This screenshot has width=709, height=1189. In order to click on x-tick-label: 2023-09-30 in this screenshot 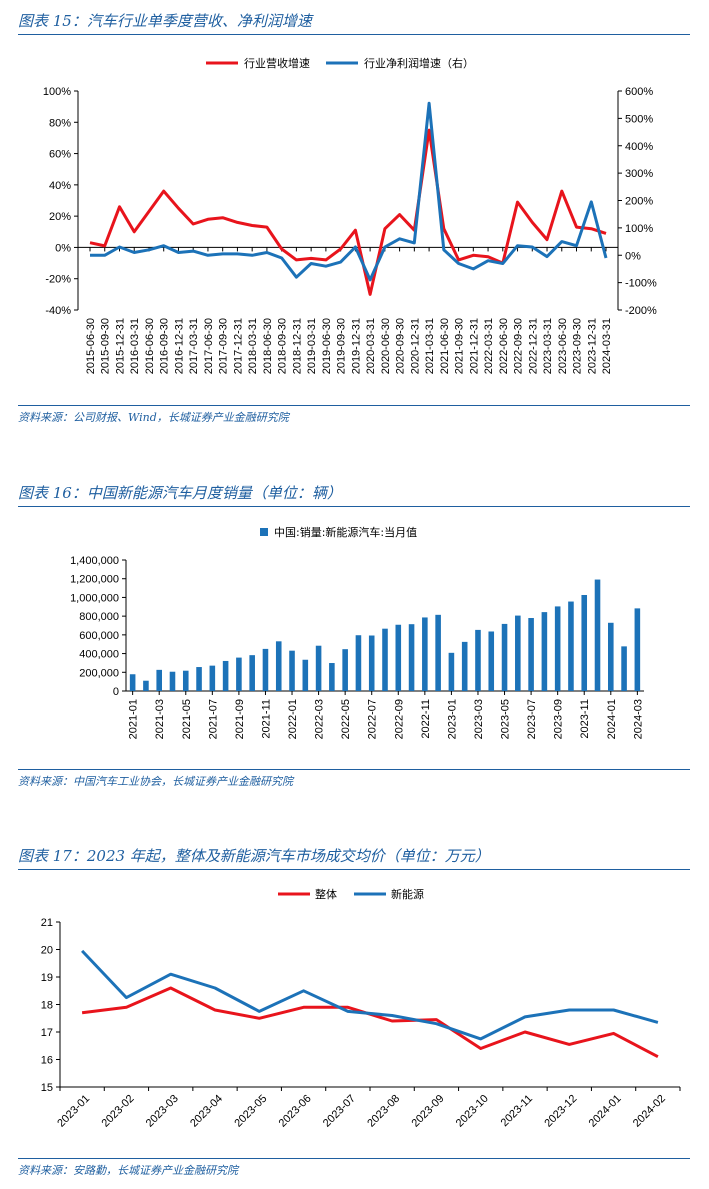, I will do `click(578, 346)`.